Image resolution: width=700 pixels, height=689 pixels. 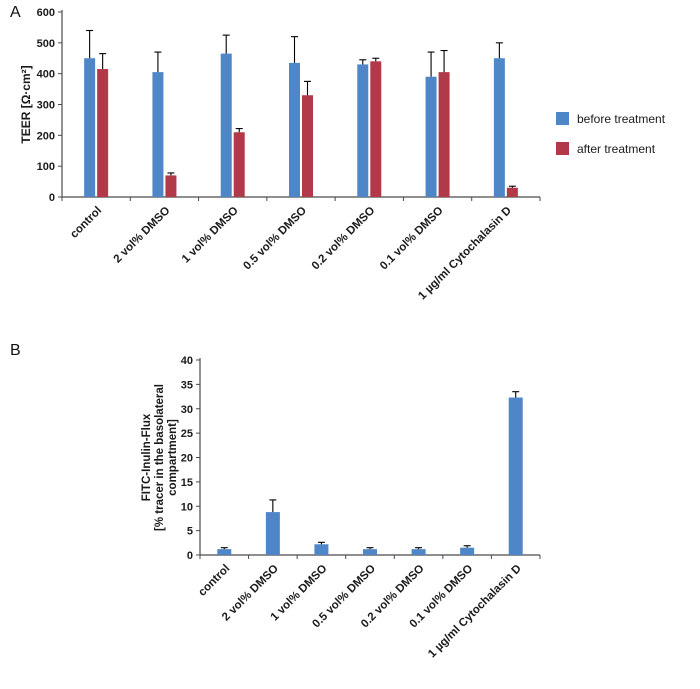 What do you see at coordinates (187, 385) in the screenshot?
I see `y-tick-label: 35` at bounding box center [187, 385].